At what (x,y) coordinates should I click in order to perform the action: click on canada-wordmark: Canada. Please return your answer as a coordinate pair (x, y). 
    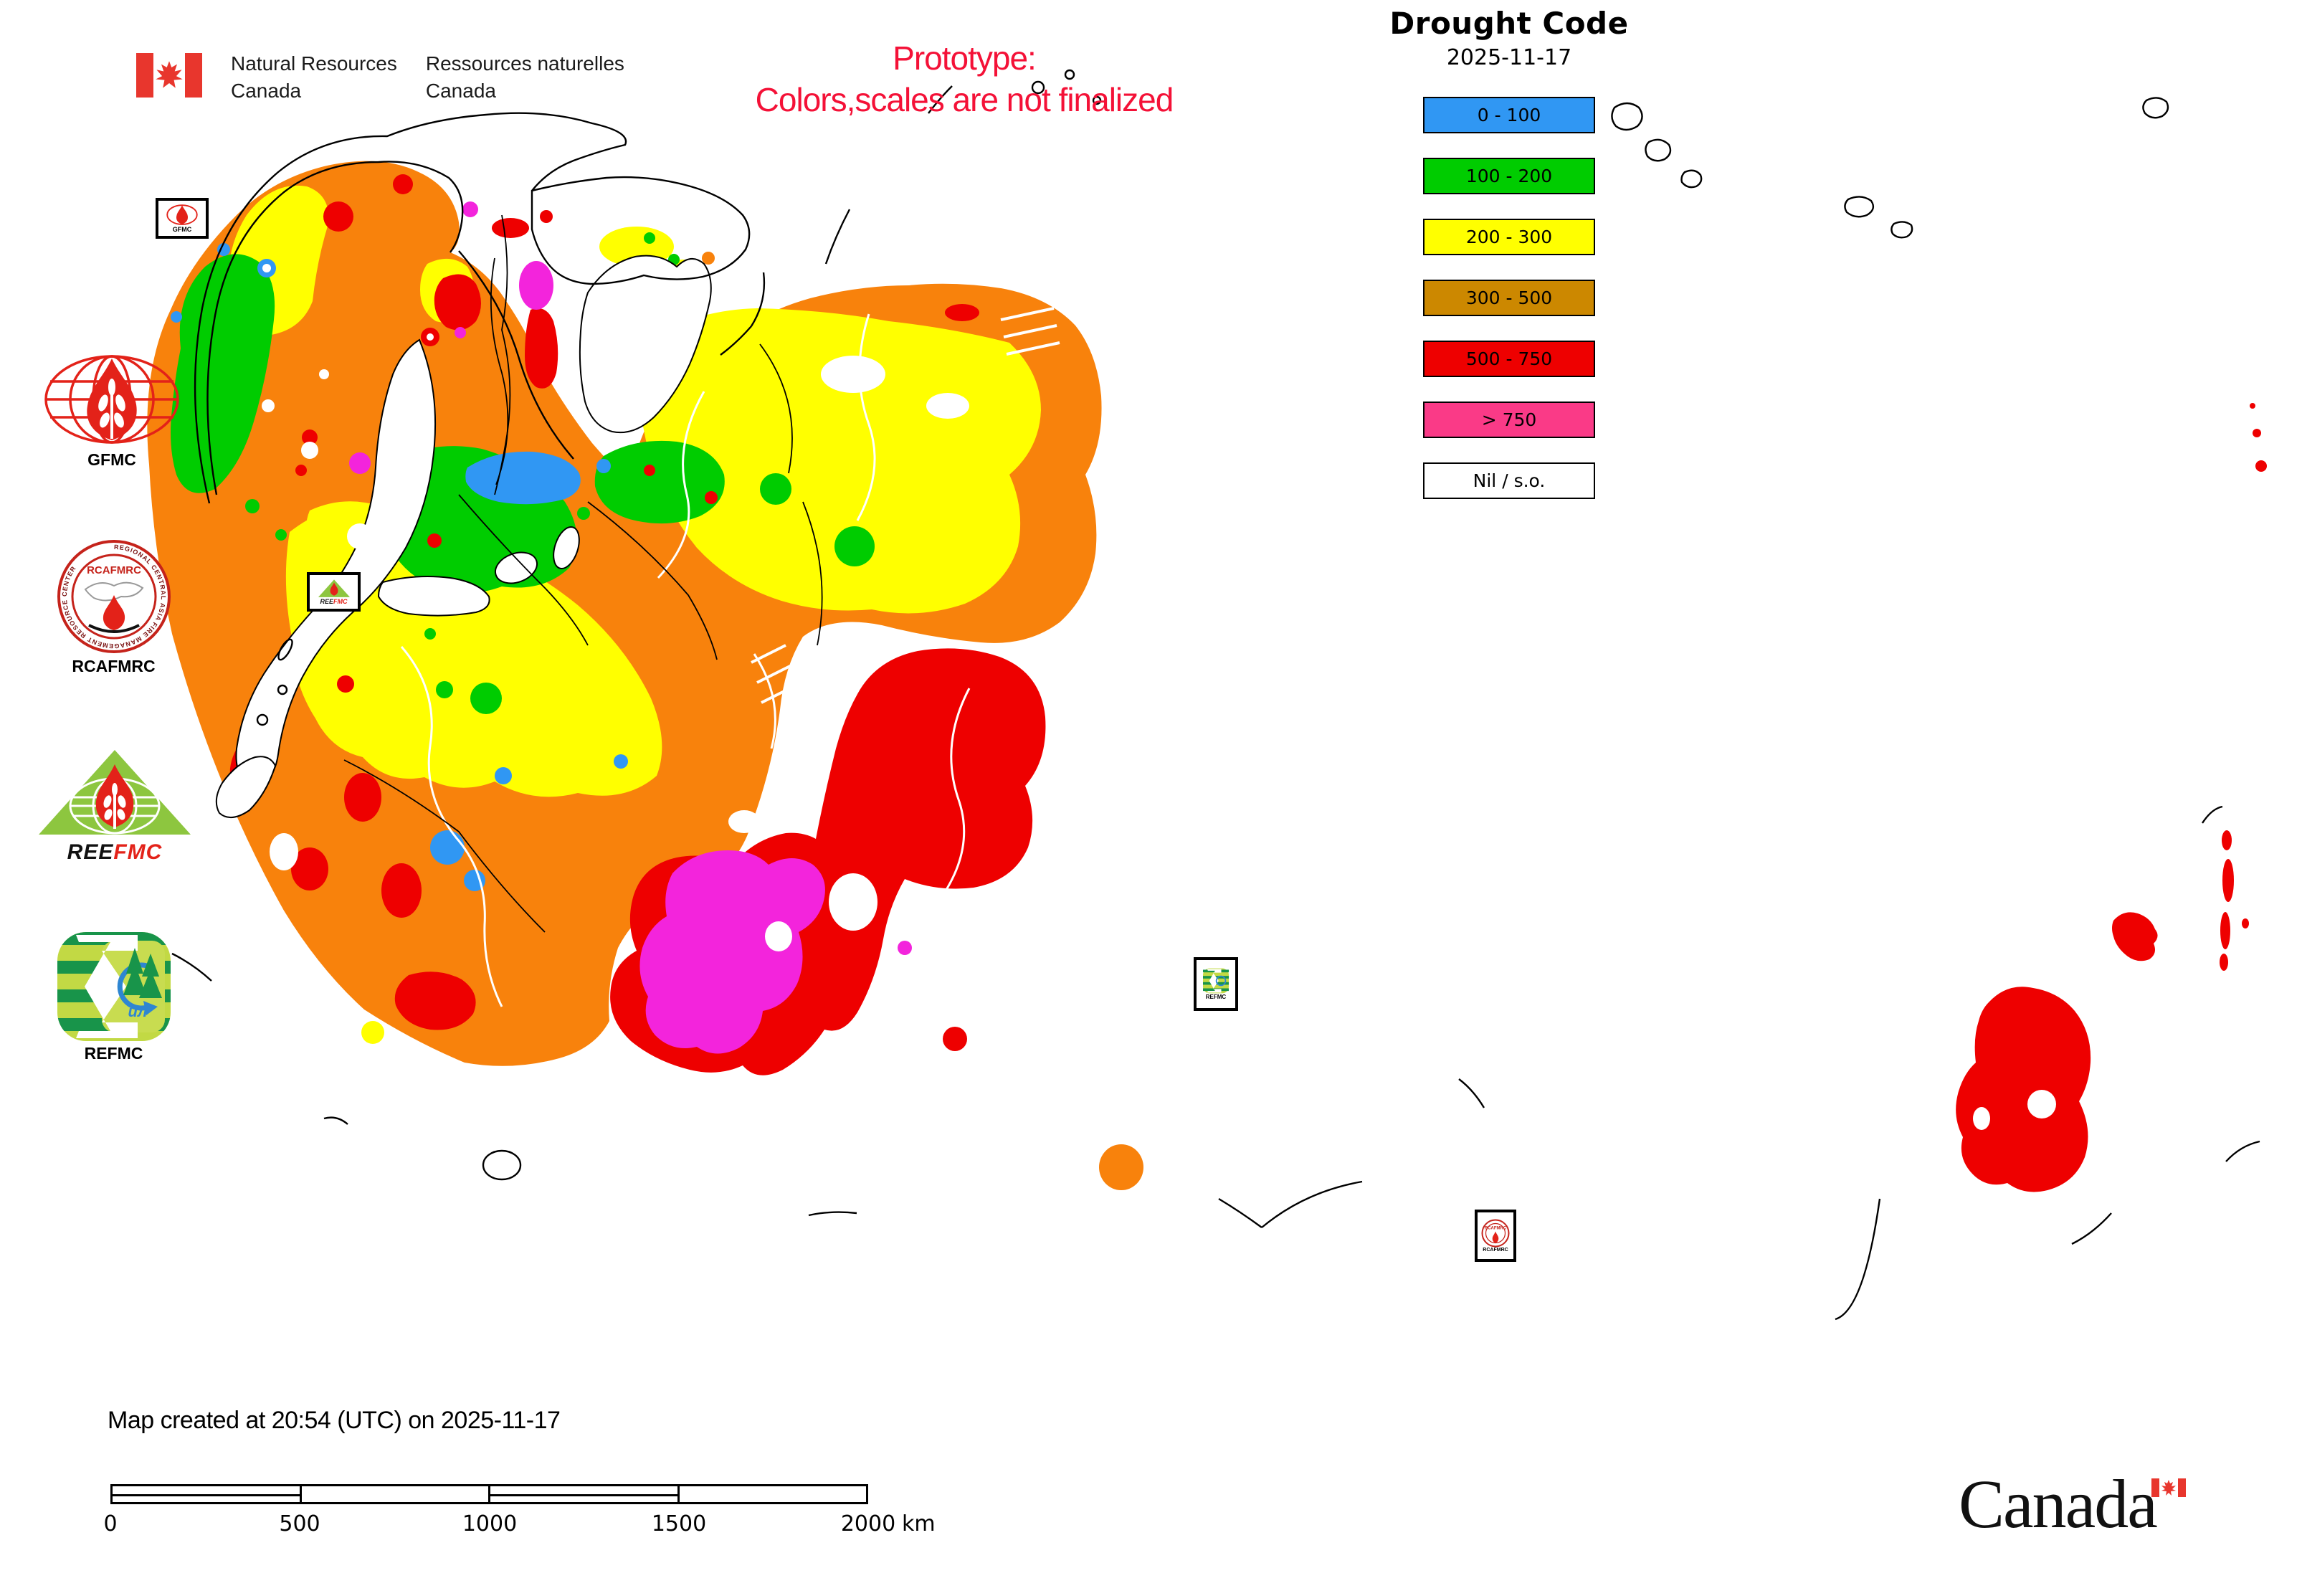
    Looking at the image, I should click on (2058, 1504).